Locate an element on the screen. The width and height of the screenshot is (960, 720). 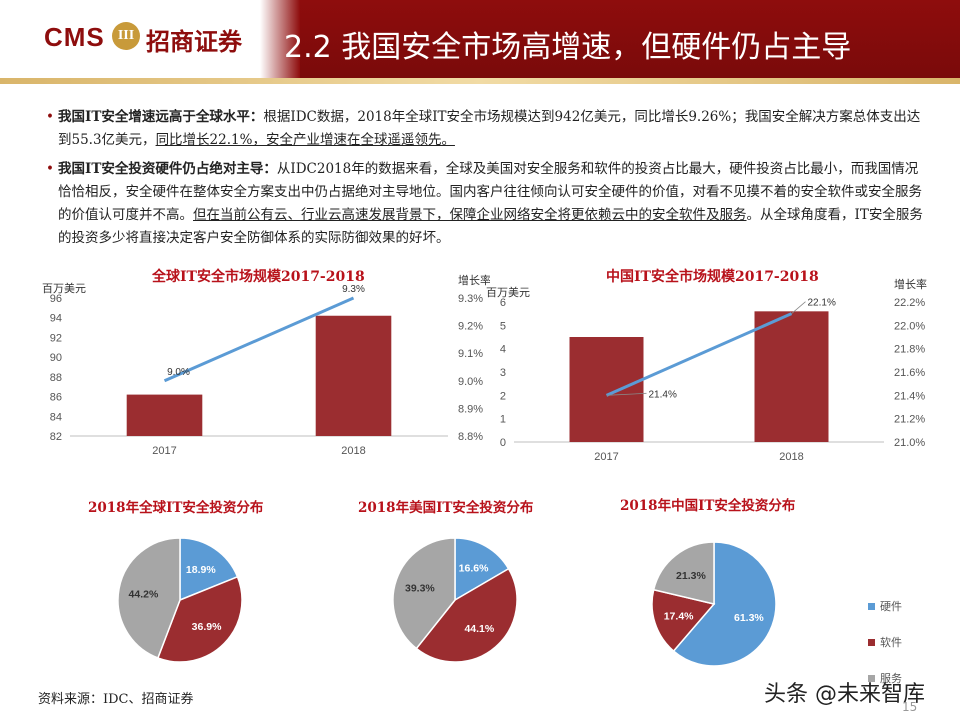
y-tick-label: 88 is located at coordinates (56, 378).